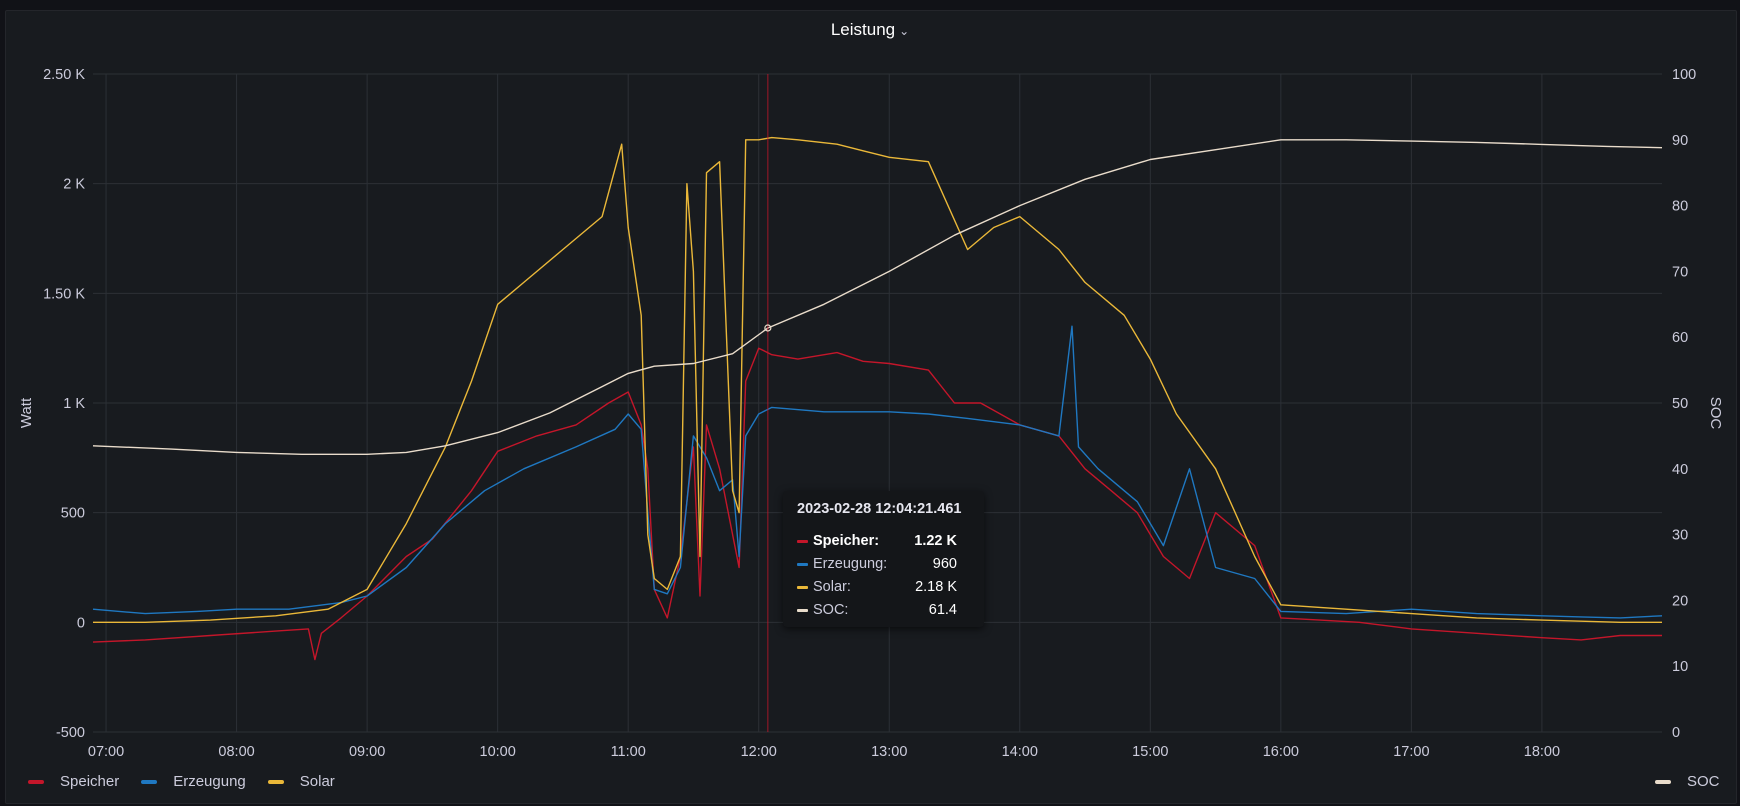 Image resolution: width=1740 pixels, height=806 pixels. What do you see at coordinates (846, 541) in the screenshot?
I see `tooltip-series-name: Speicher:` at bounding box center [846, 541].